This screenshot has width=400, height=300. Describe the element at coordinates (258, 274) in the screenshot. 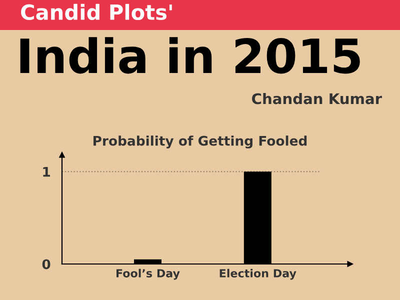

I see `x-tick-label: Election Day` at that location.